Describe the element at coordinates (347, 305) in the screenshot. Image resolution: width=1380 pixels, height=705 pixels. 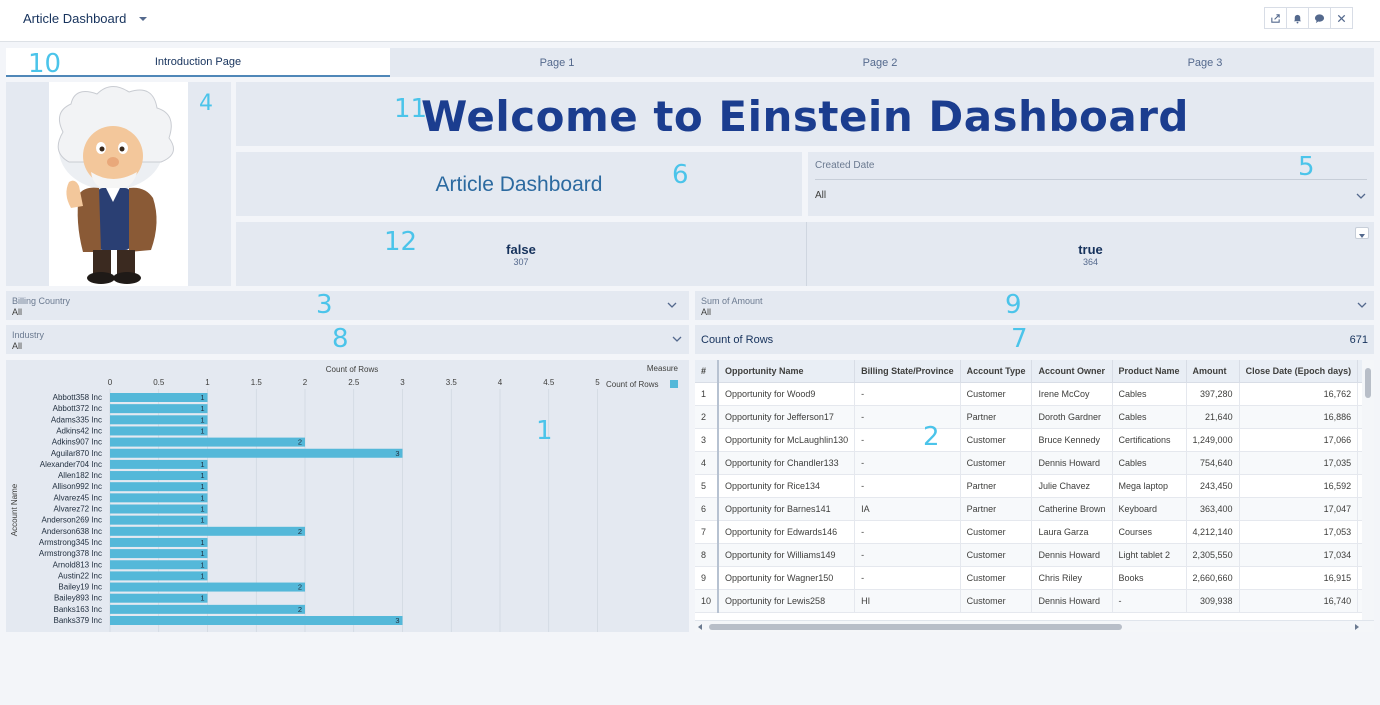
I see `billing-country-filter: Billing Country All 3` at that location.